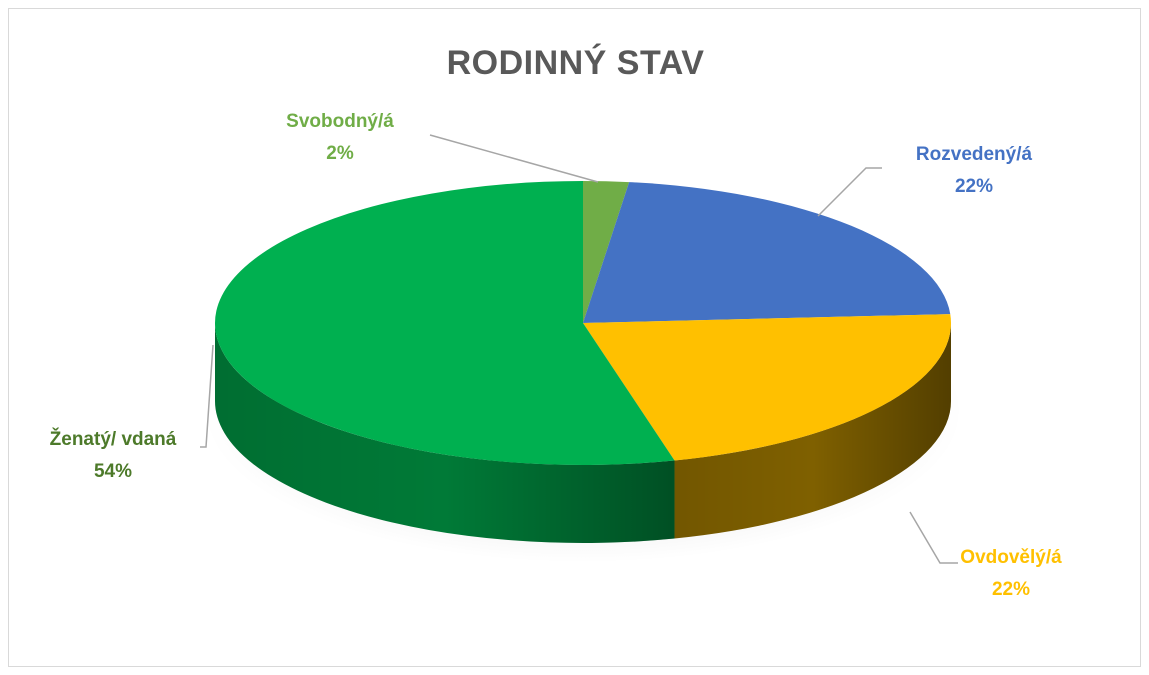  I want to click on data-label-value-svobodny-a: 2%, so click(340, 153).